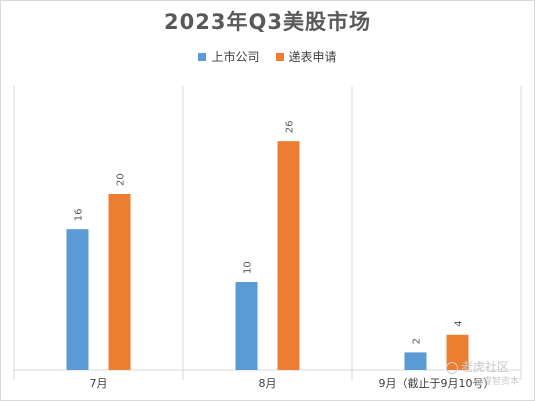  What do you see at coordinates (99, 383) in the screenshot?
I see `x-tick-label: 7月` at bounding box center [99, 383].